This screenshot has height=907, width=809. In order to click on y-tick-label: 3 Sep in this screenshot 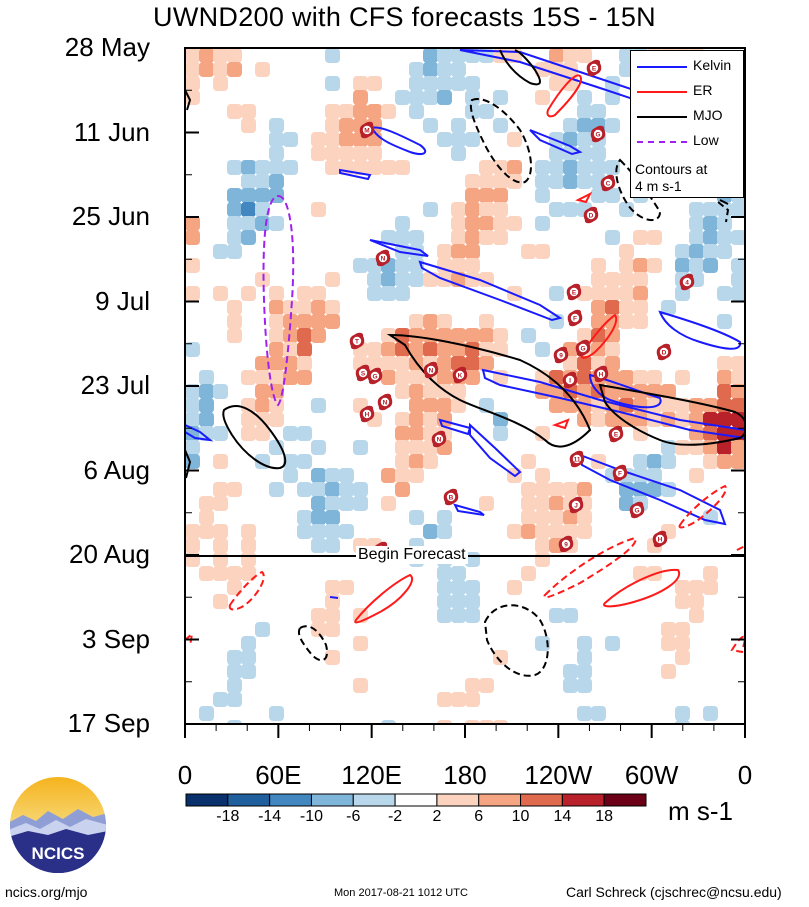, I will do `click(116, 638)`.